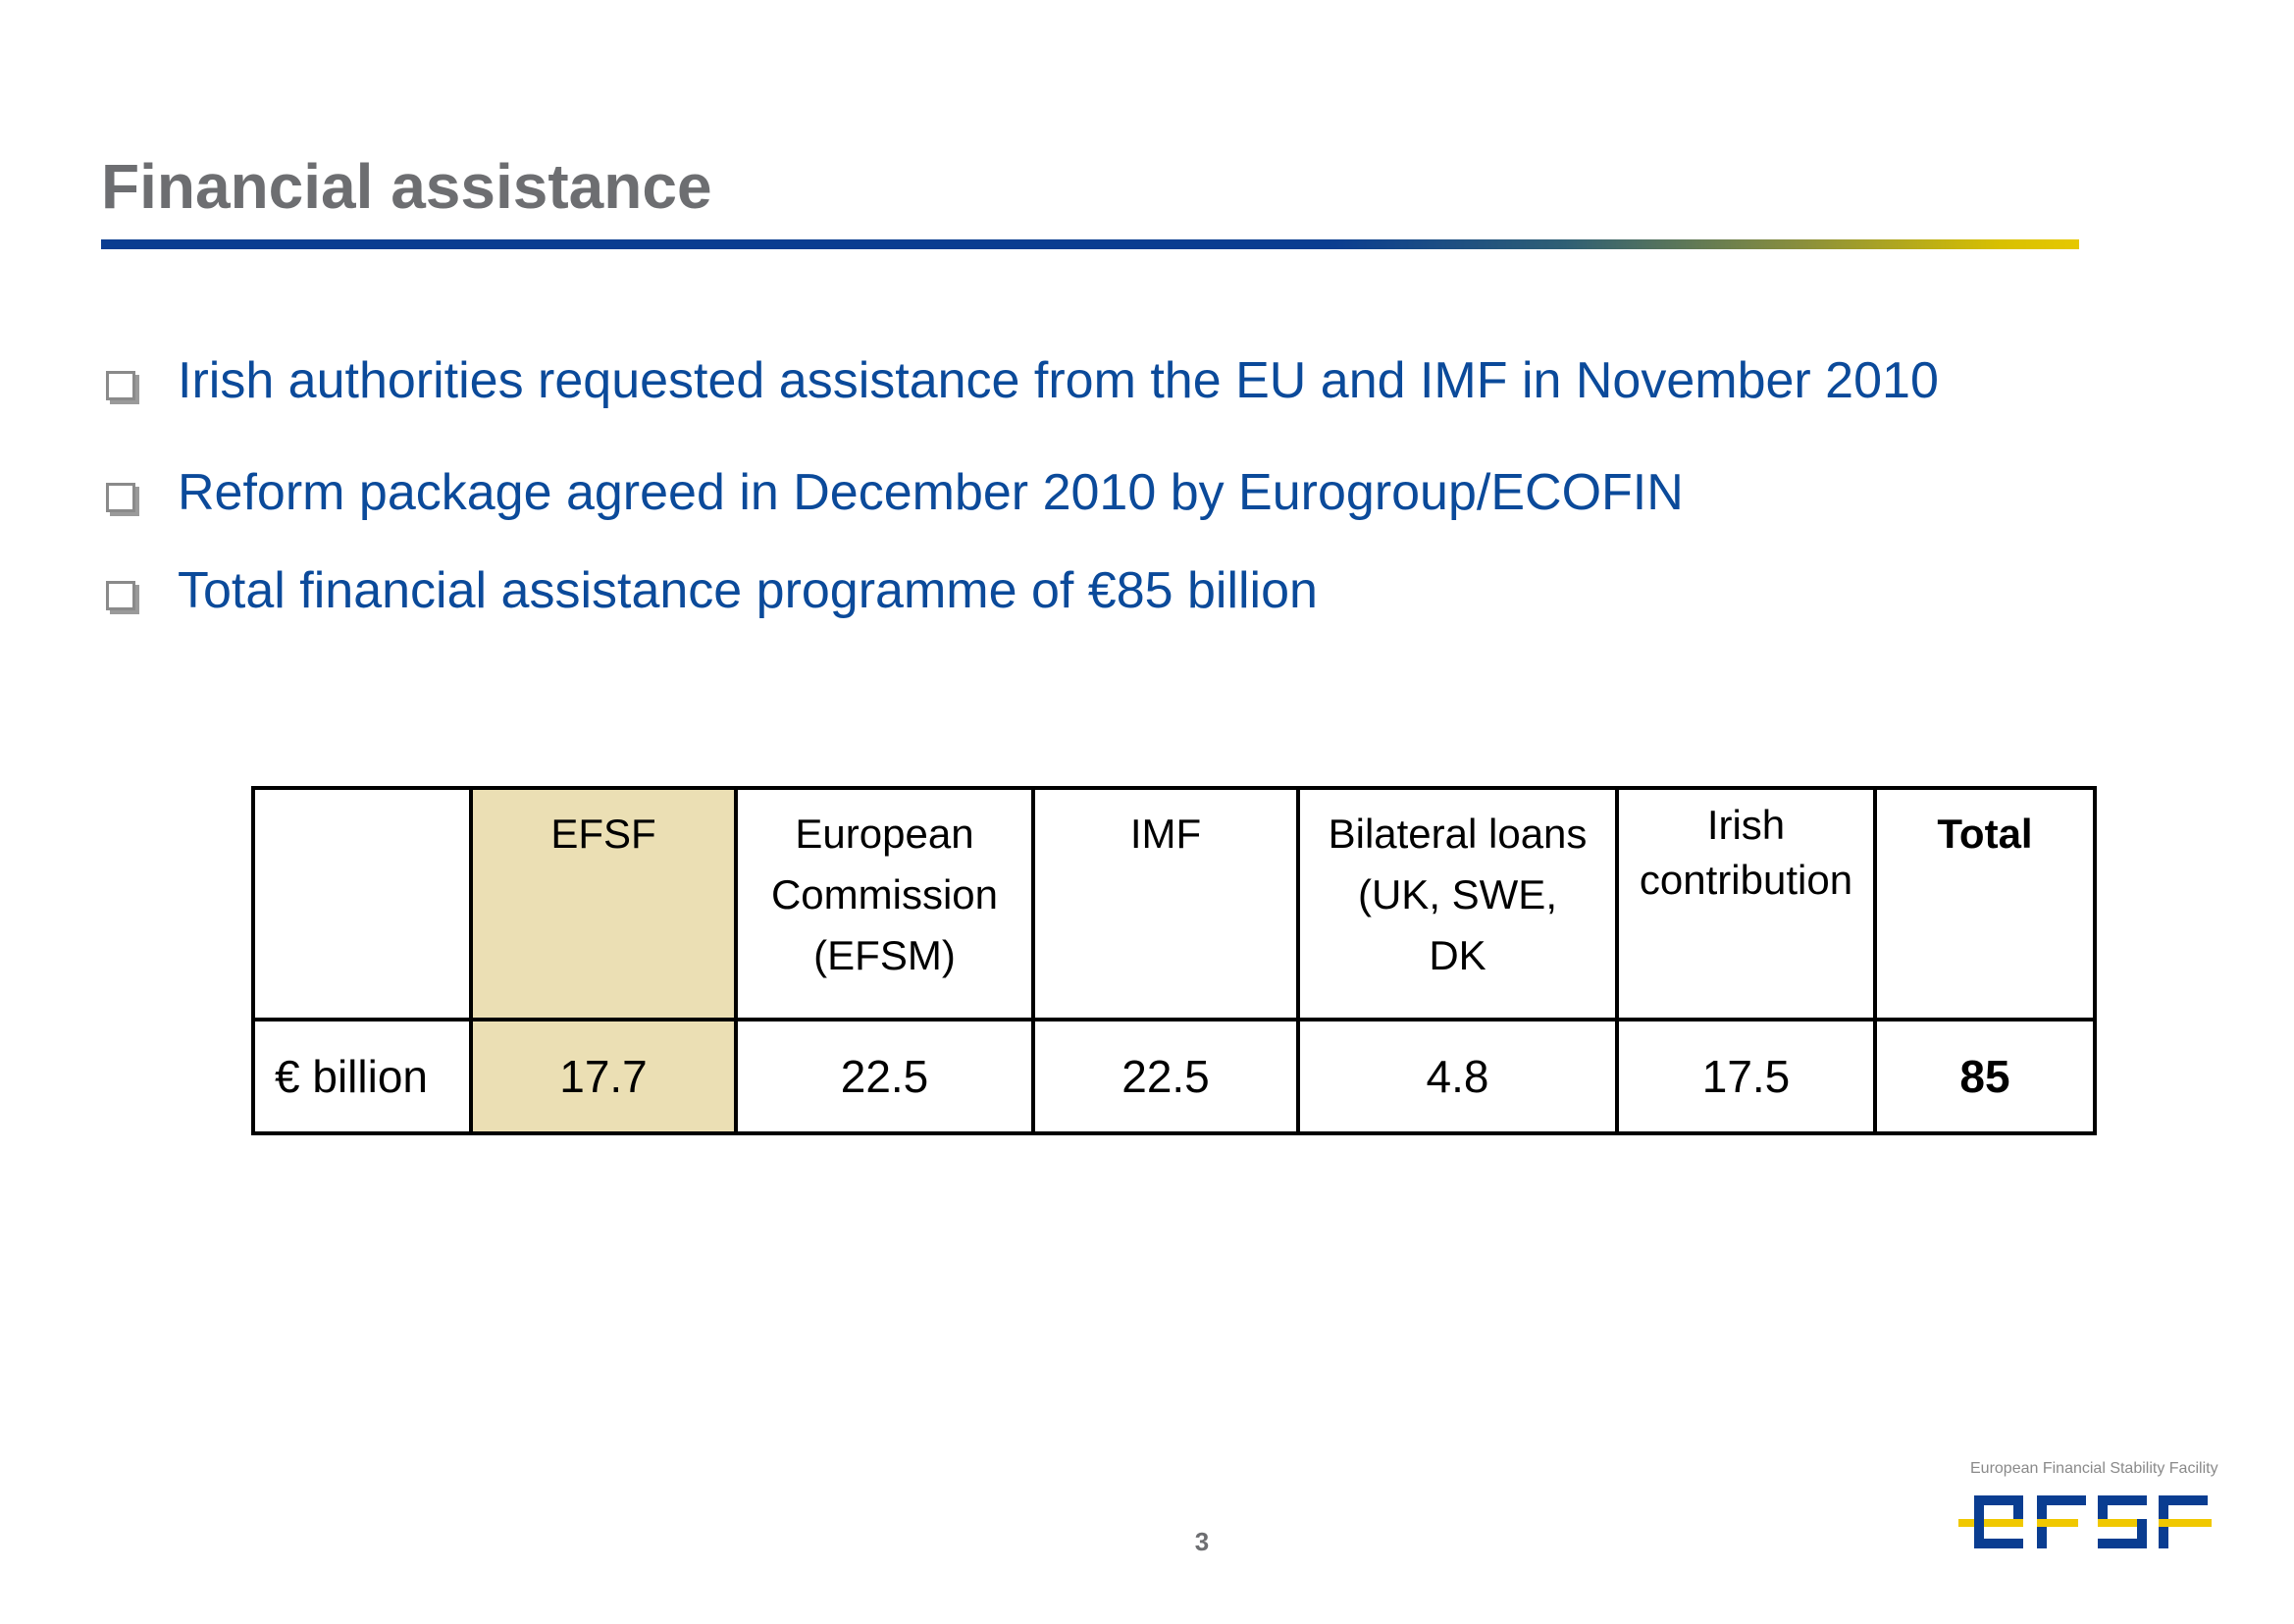 The height and width of the screenshot is (1624, 2294). I want to click on header-european-commission: European Commission (EFSM), so click(884, 904).